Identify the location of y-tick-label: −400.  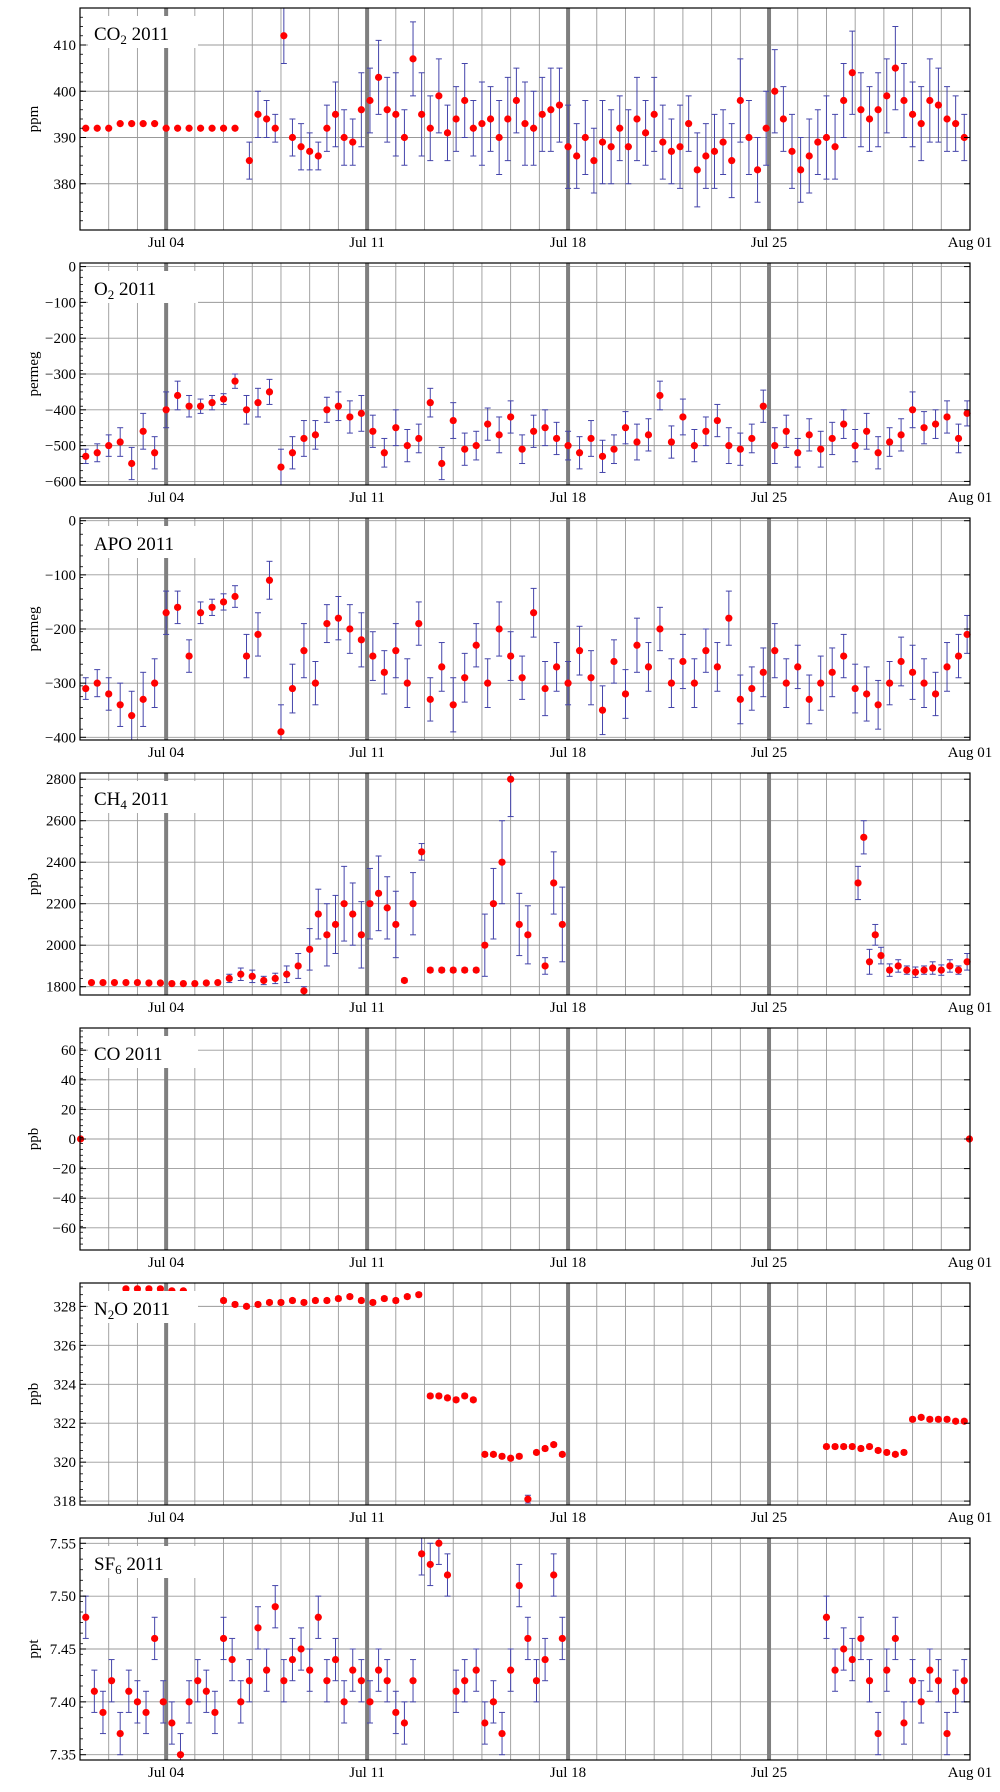
(60, 411).